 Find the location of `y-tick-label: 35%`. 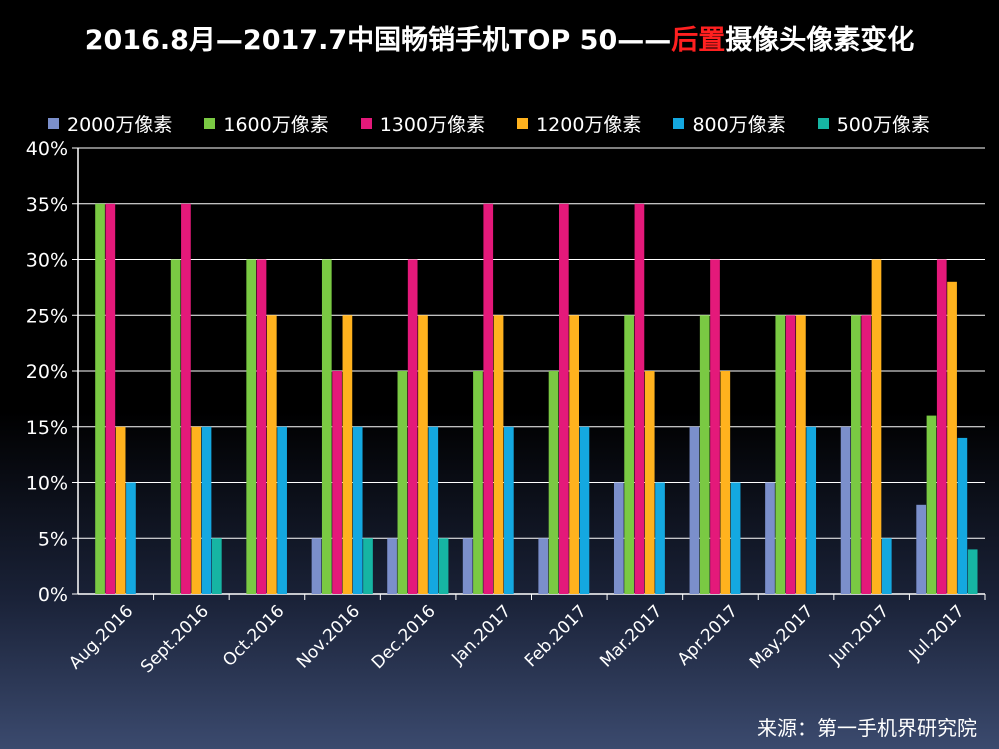

y-tick-label: 35% is located at coordinates (47, 205).